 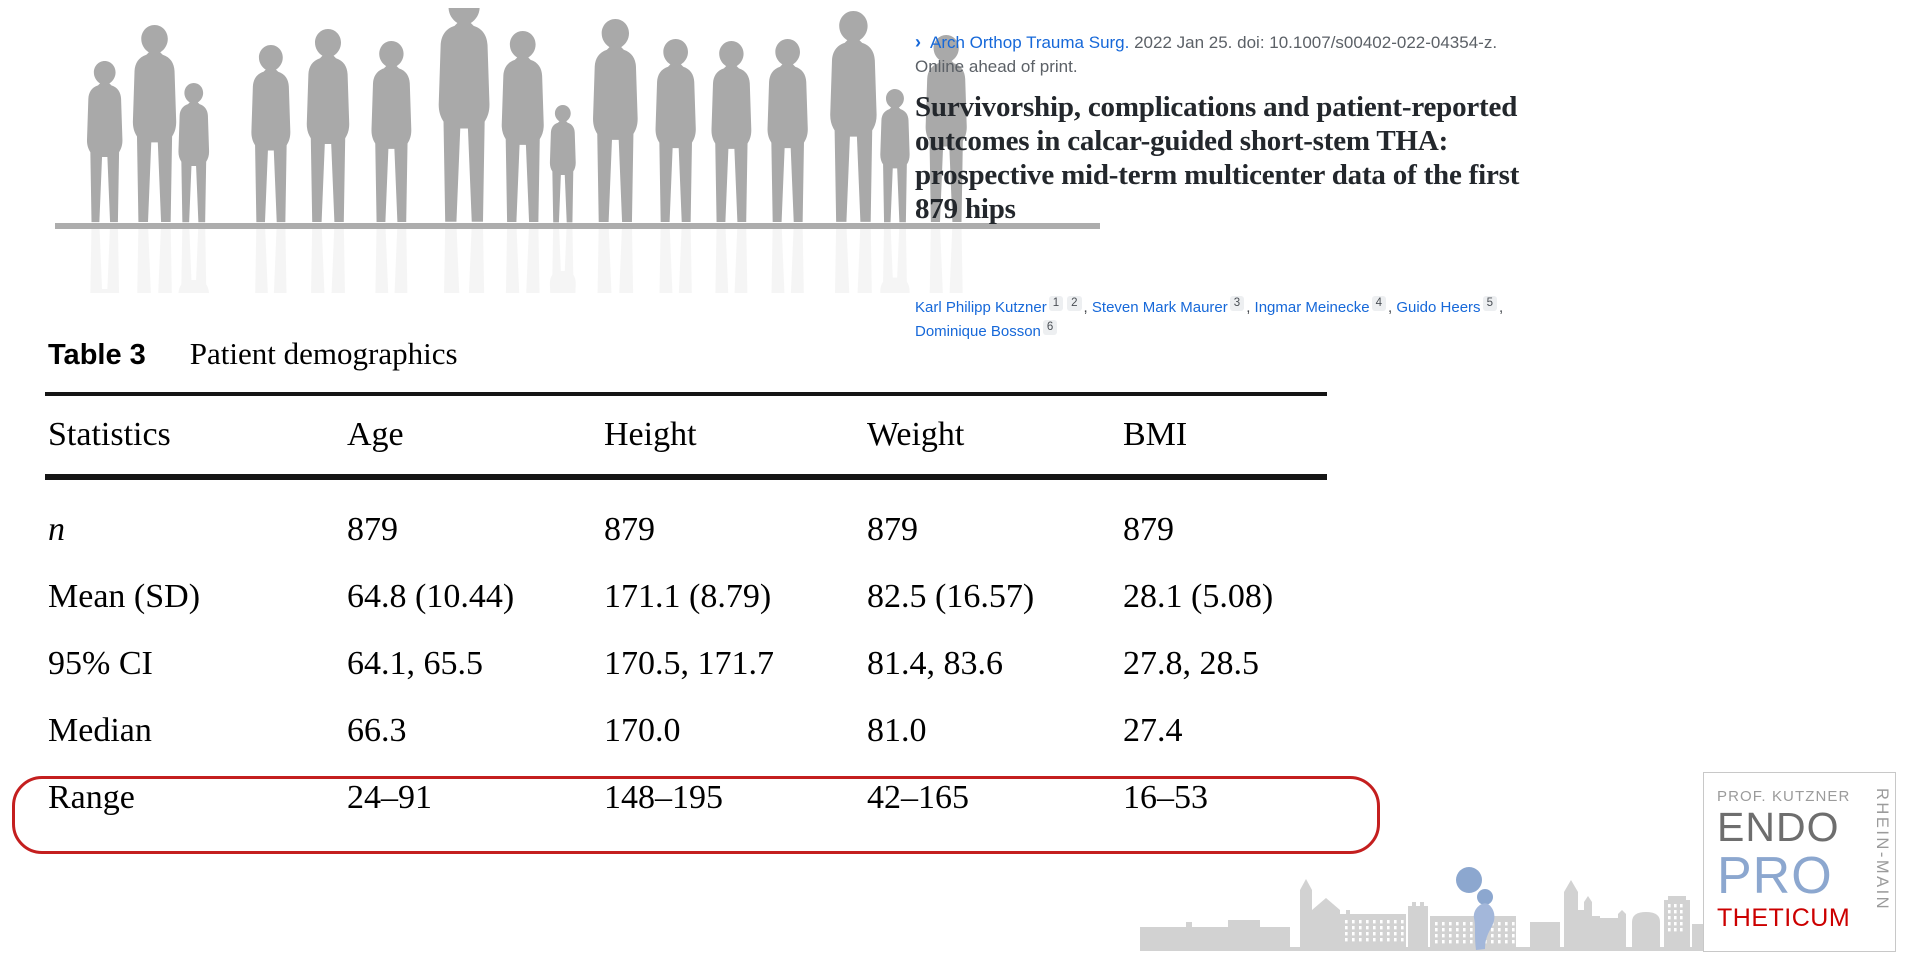 What do you see at coordinates (996, 66) in the screenshot?
I see `online-ahead-text: Online ahead of print.` at bounding box center [996, 66].